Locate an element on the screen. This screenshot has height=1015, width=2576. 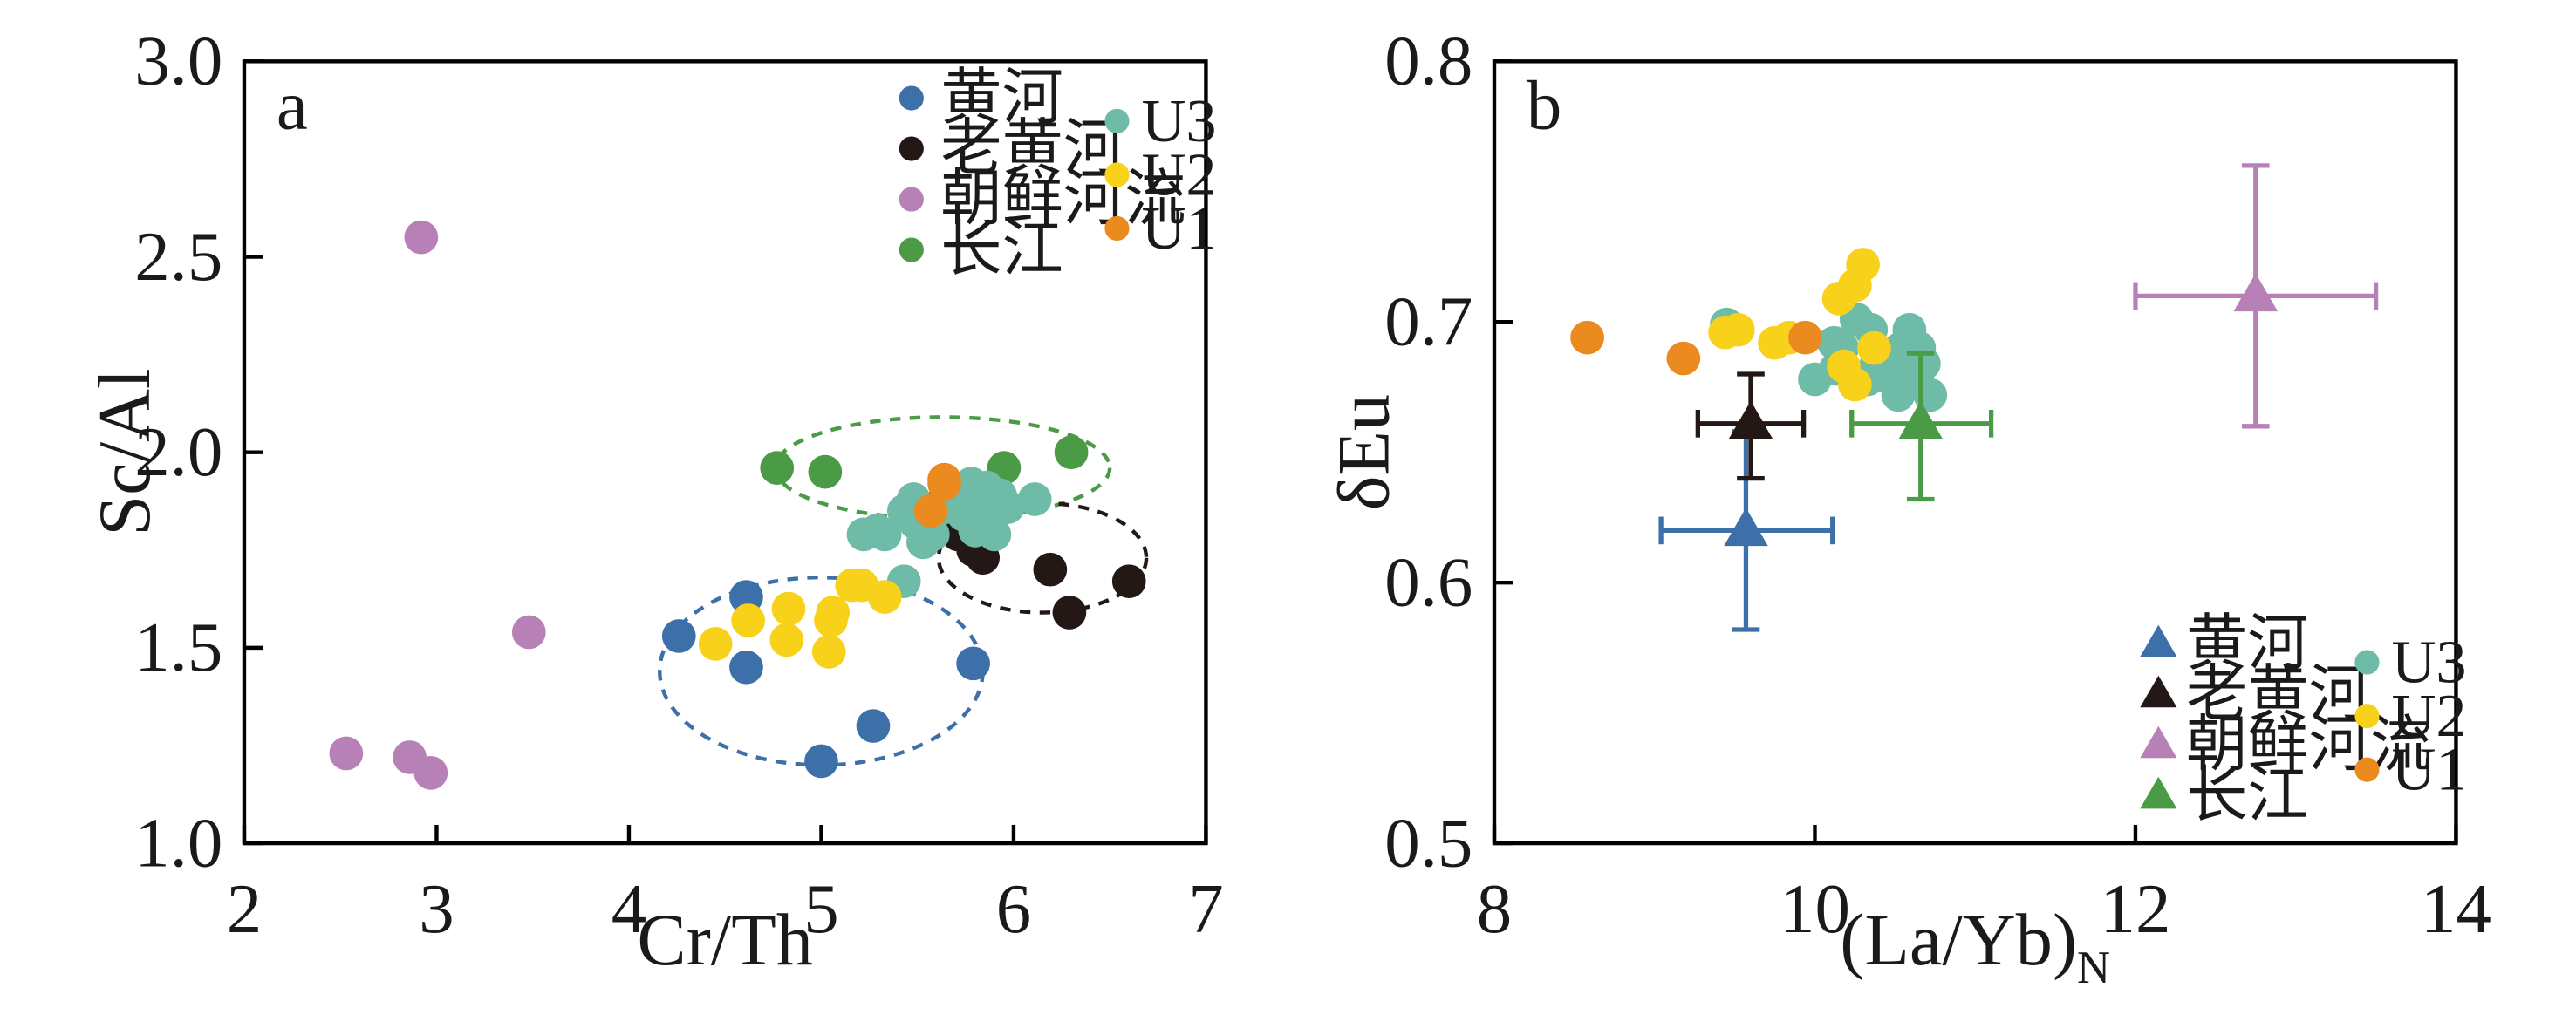
panel-b-x-axis-title: (La/Yb)N is located at coordinates (1975, 946).